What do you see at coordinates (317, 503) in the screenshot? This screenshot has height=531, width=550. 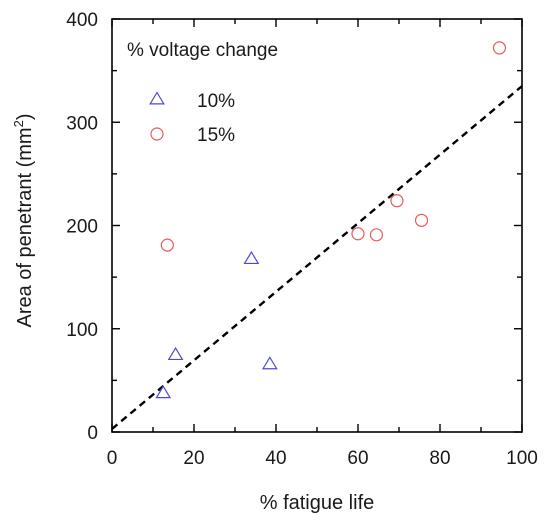 I see `x-axis-title: % fatigue life` at bounding box center [317, 503].